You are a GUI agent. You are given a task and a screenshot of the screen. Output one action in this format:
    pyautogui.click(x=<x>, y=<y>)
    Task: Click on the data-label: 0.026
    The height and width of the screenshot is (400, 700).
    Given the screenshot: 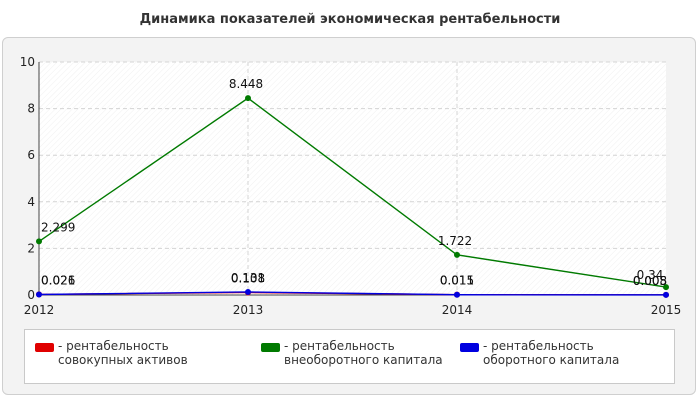 What is the action you would take?
    pyautogui.click(x=58, y=280)
    